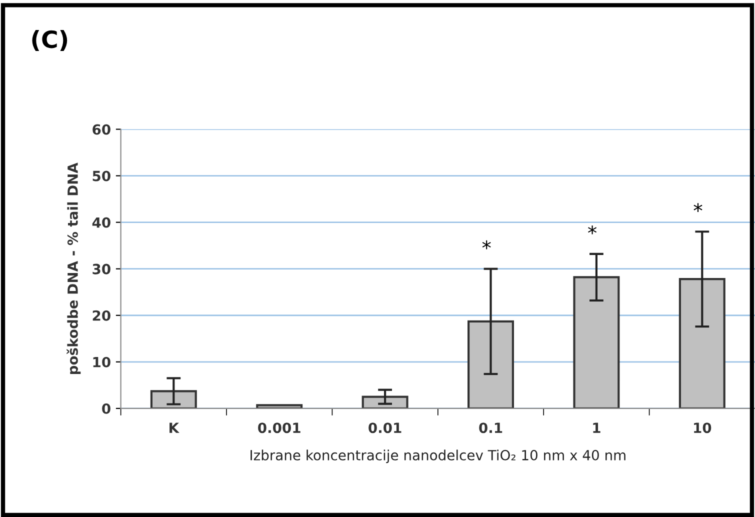  I want to click on chart-title: (C), so click(50, 40).